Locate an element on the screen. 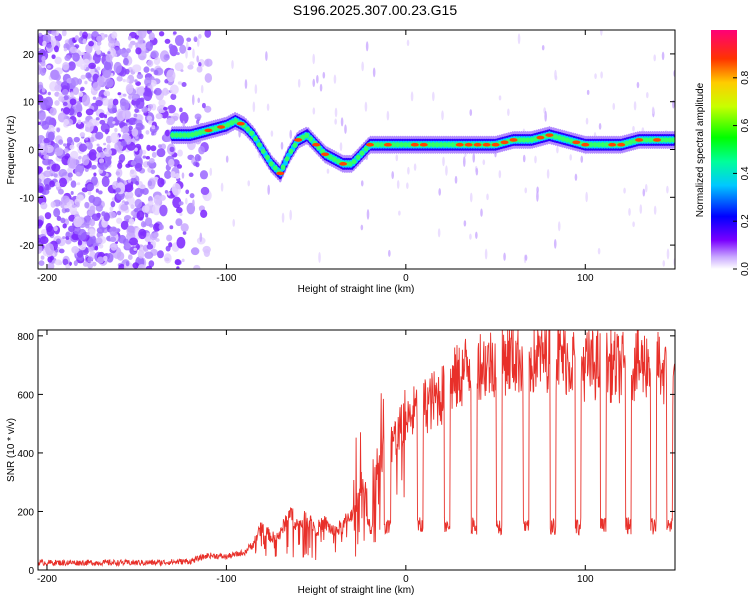 This screenshot has width=750, height=600. colorbar is located at coordinates (724, 149).